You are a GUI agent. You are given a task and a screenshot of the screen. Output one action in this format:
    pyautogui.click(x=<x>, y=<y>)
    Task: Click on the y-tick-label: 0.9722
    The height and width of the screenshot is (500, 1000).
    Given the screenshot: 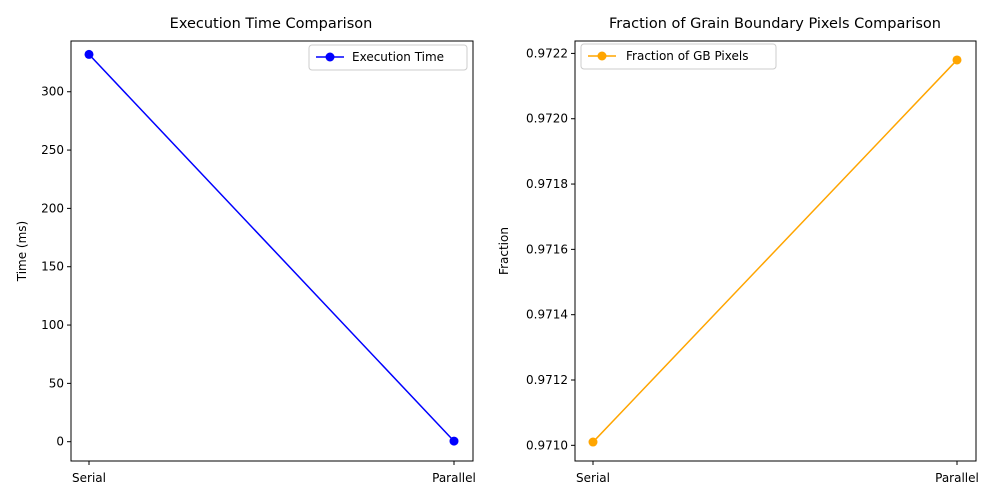 What is the action you would take?
    pyautogui.click(x=547, y=53)
    